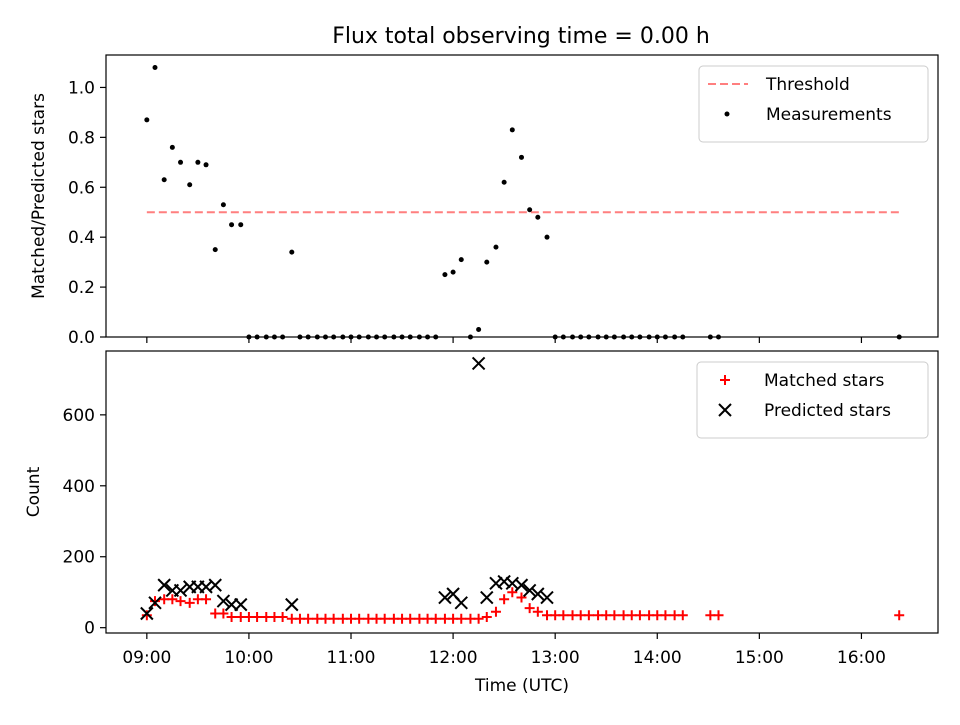  I want to click on top-legend-box, so click(813, 104).